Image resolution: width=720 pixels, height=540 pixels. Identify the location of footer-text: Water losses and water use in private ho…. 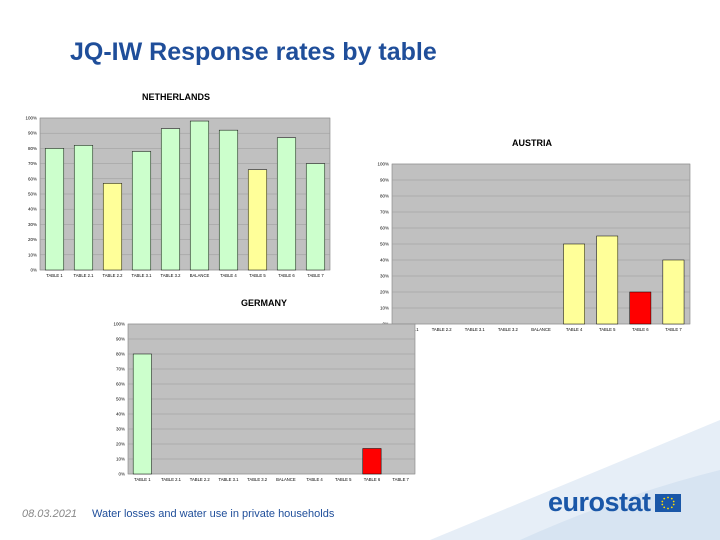
(213, 514).